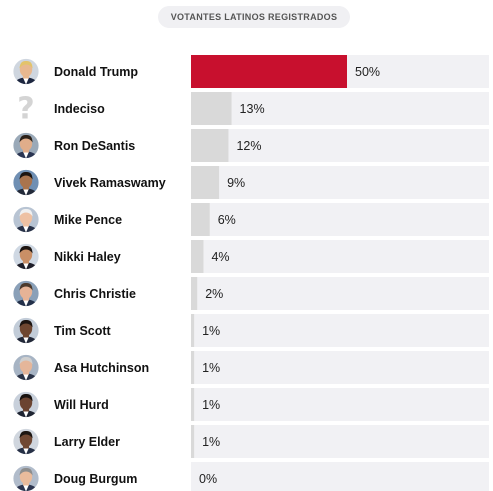 The width and height of the screenshot is (493, 491). I want to click on value-label: 2%, so click(214, 294).